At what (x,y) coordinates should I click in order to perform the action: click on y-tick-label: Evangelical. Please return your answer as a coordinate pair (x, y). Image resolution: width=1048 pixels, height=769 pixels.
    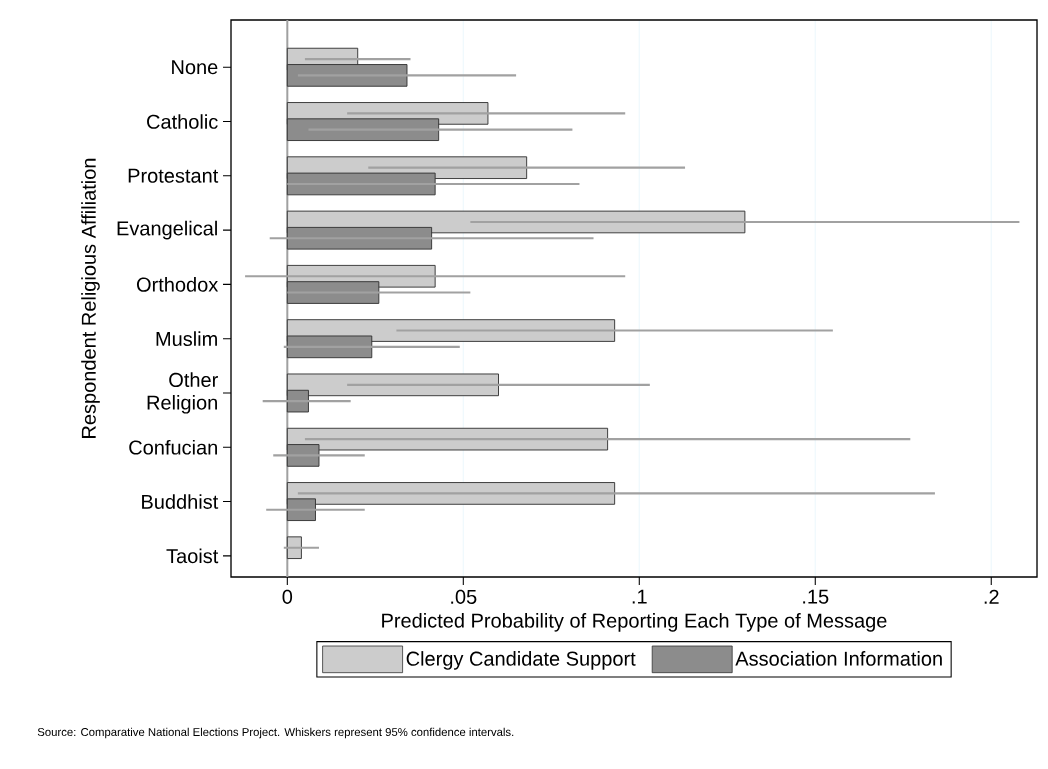
    Looking at the image, I should click on (167, 230).